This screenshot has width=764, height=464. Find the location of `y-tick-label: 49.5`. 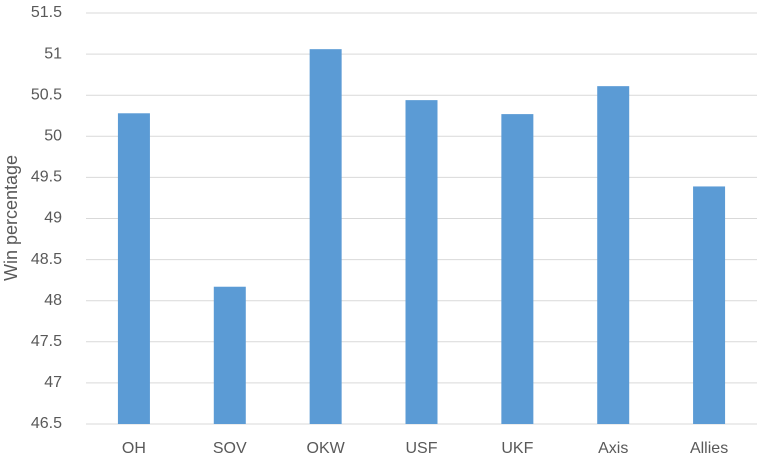

y-tick-label: 49.5 is located at coordinates (46, 177).